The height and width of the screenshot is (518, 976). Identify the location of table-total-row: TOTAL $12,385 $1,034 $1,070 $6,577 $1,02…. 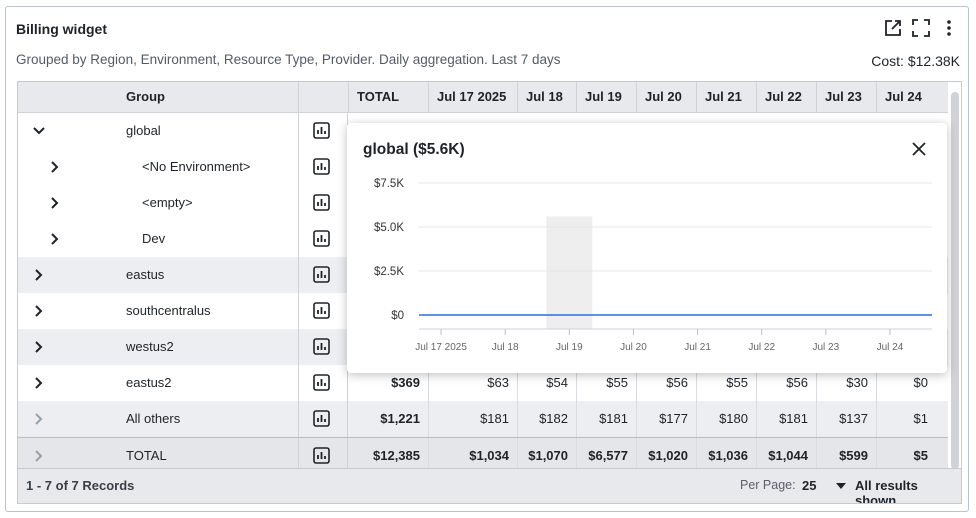
(483, 455).